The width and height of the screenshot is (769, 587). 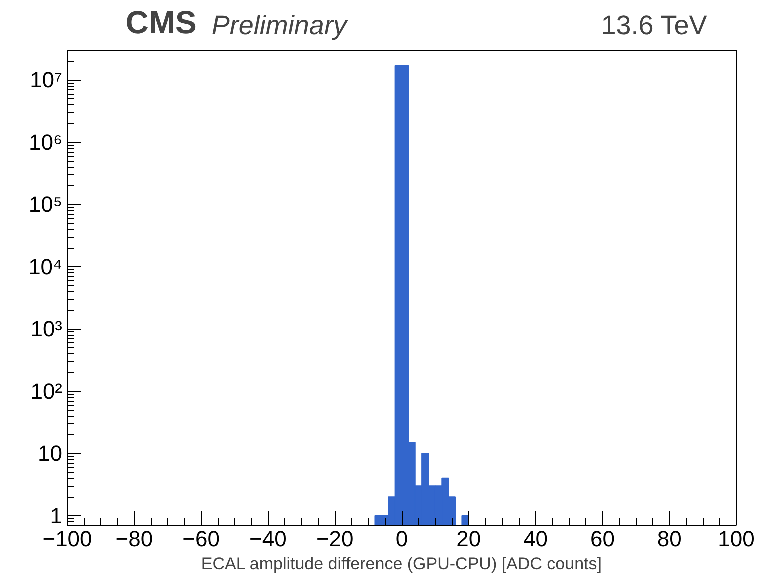 I want to click on chart-title: CMS, so click(x=161, y=22).